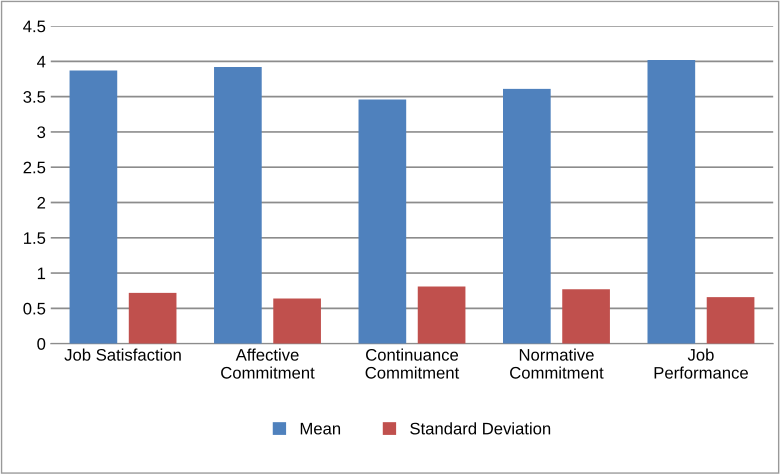 The image size is (781, 474). I want to click on y-tick-label: 2.5, so click(35, 168).